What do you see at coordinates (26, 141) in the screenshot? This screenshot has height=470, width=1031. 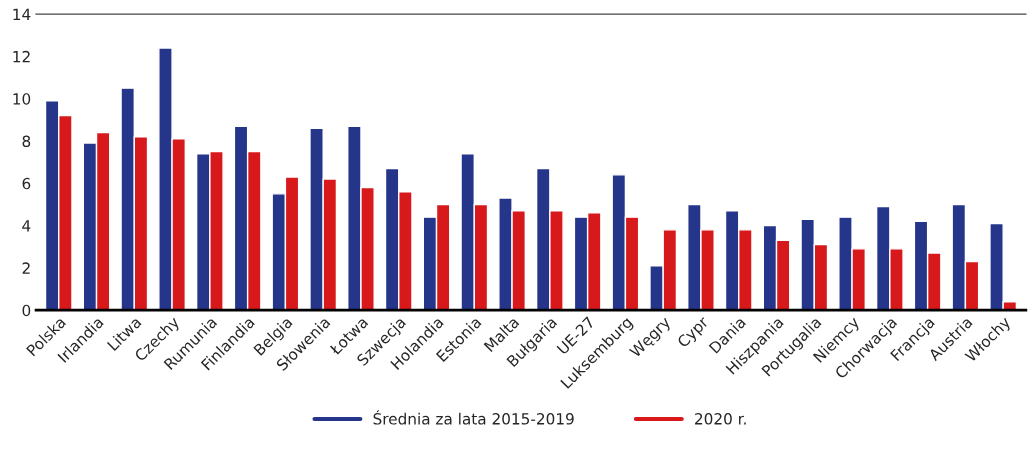 I see `y-tick-label: 8` at bounding box center [26, 141].